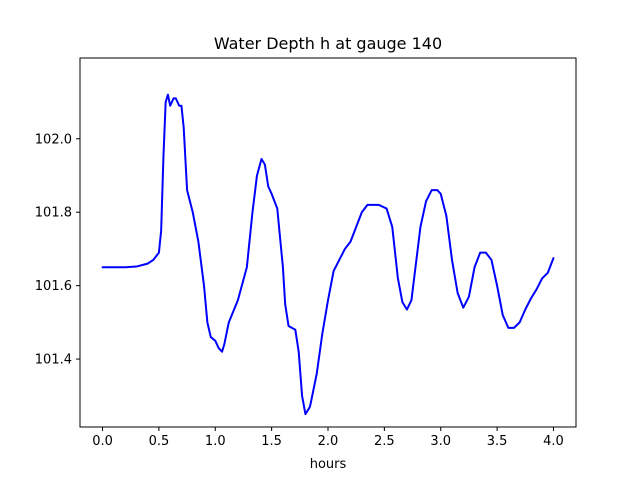 The image size is (640, 480). I want to click on x-tick-label: 2.0, so click(328, 441).